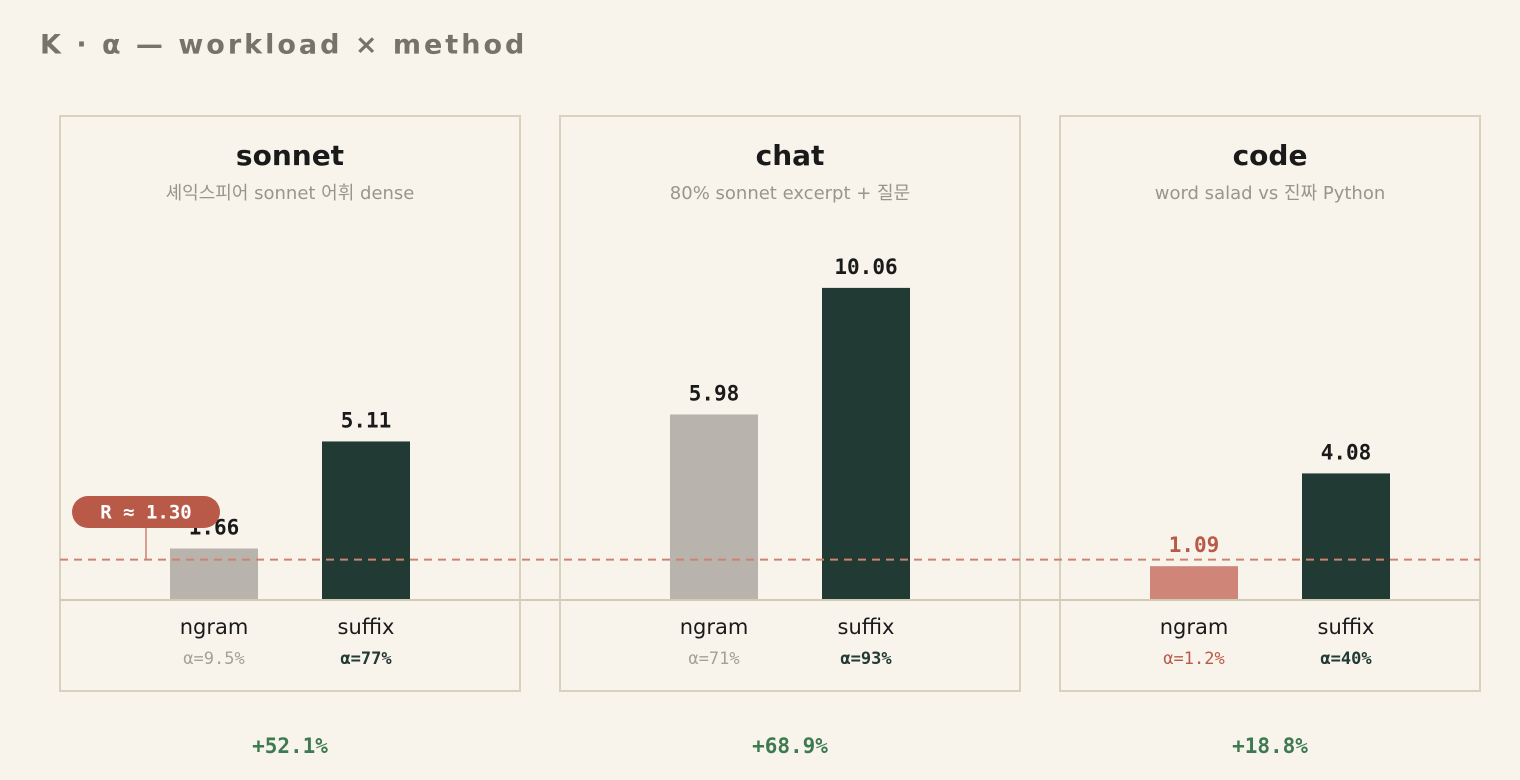  Describe the element at coordinates (790, 193) in the screenshot. I see `panel-subtitle: 80% sonnet excerpt + 질문` at that location.